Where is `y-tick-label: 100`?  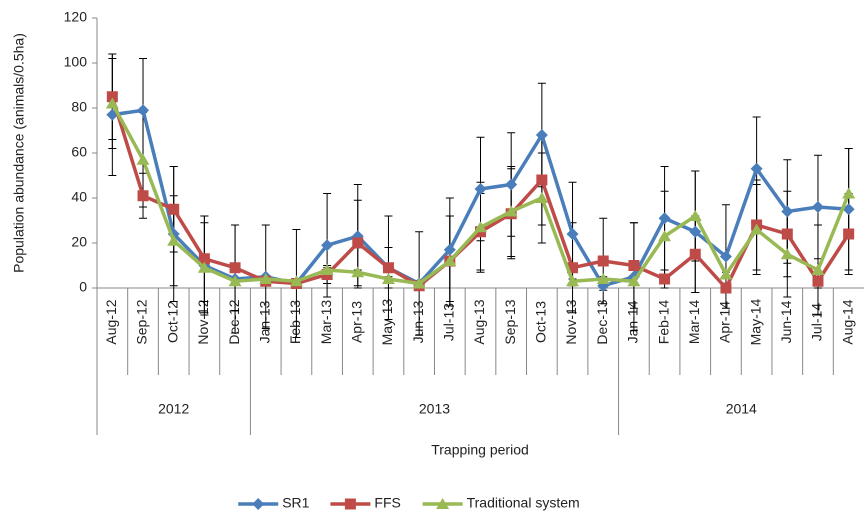
y-tick-label: 100 is located at coordinates (76, 62).